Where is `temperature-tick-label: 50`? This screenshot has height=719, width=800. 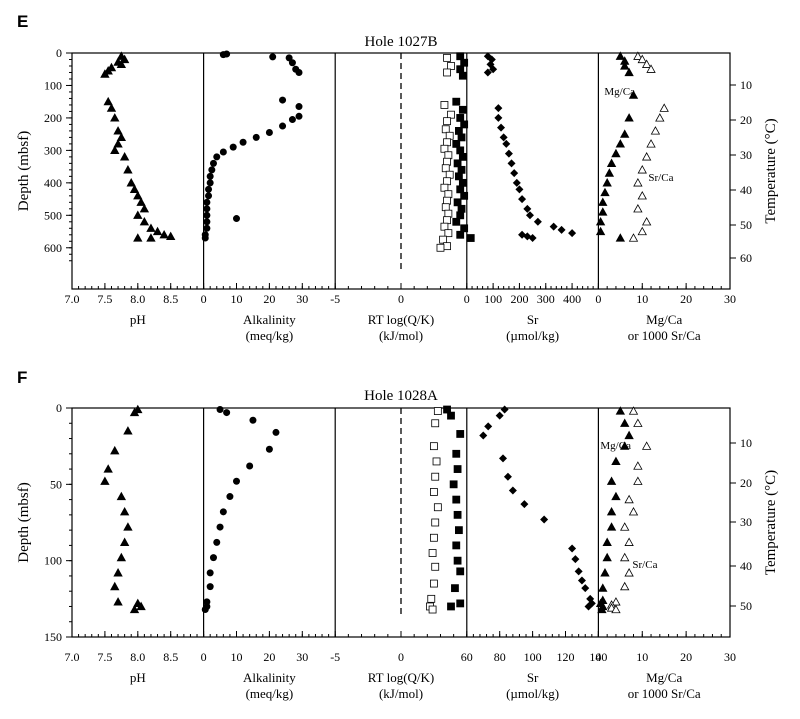 temperature-tick-label: 50 is located at coordinates (746, 606).